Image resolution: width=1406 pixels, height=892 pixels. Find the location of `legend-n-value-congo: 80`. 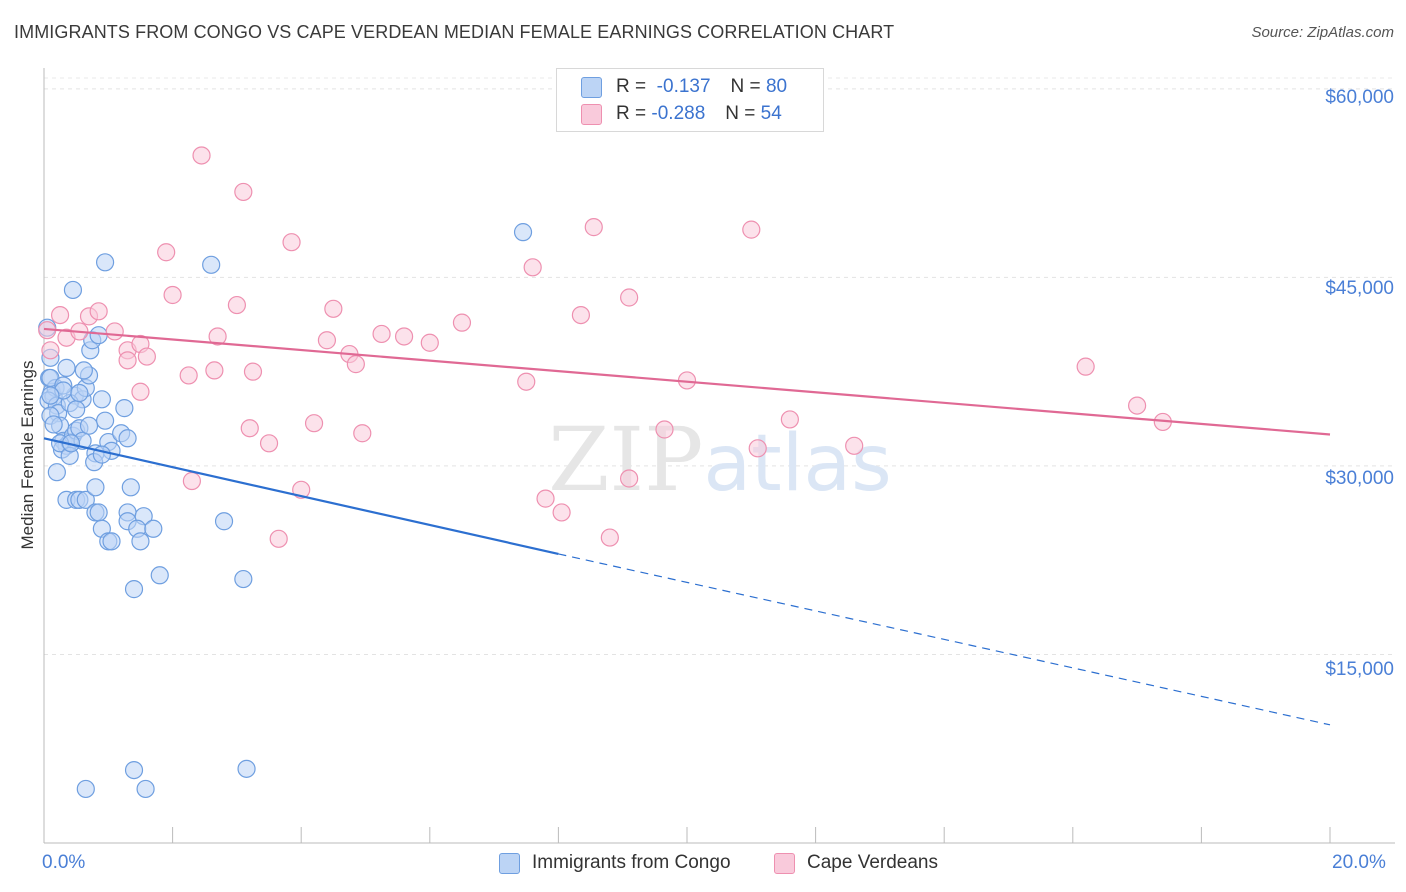

legend-n-value-congo: 80 is located at coordinates (776, 86).